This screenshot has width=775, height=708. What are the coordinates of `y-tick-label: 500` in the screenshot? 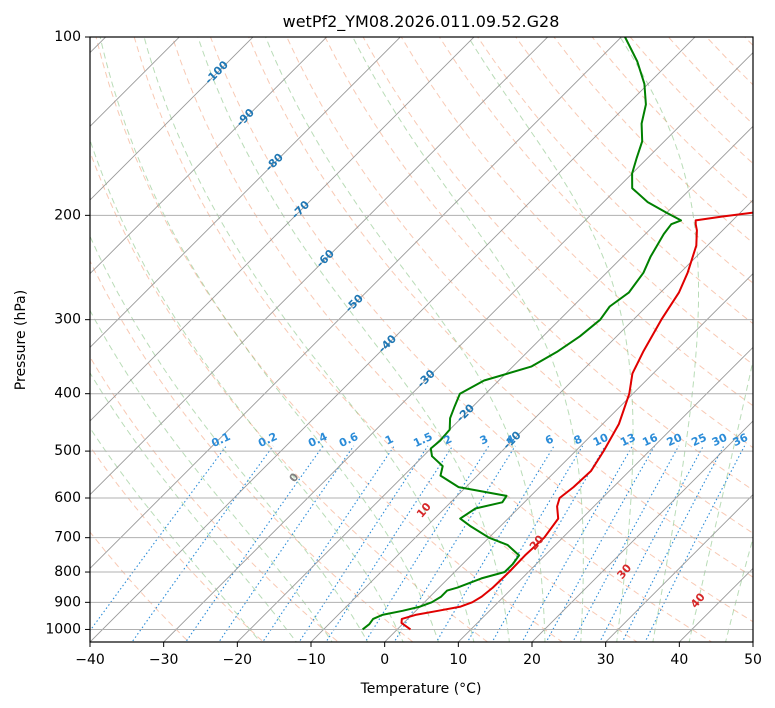 It's located at (67, 451).